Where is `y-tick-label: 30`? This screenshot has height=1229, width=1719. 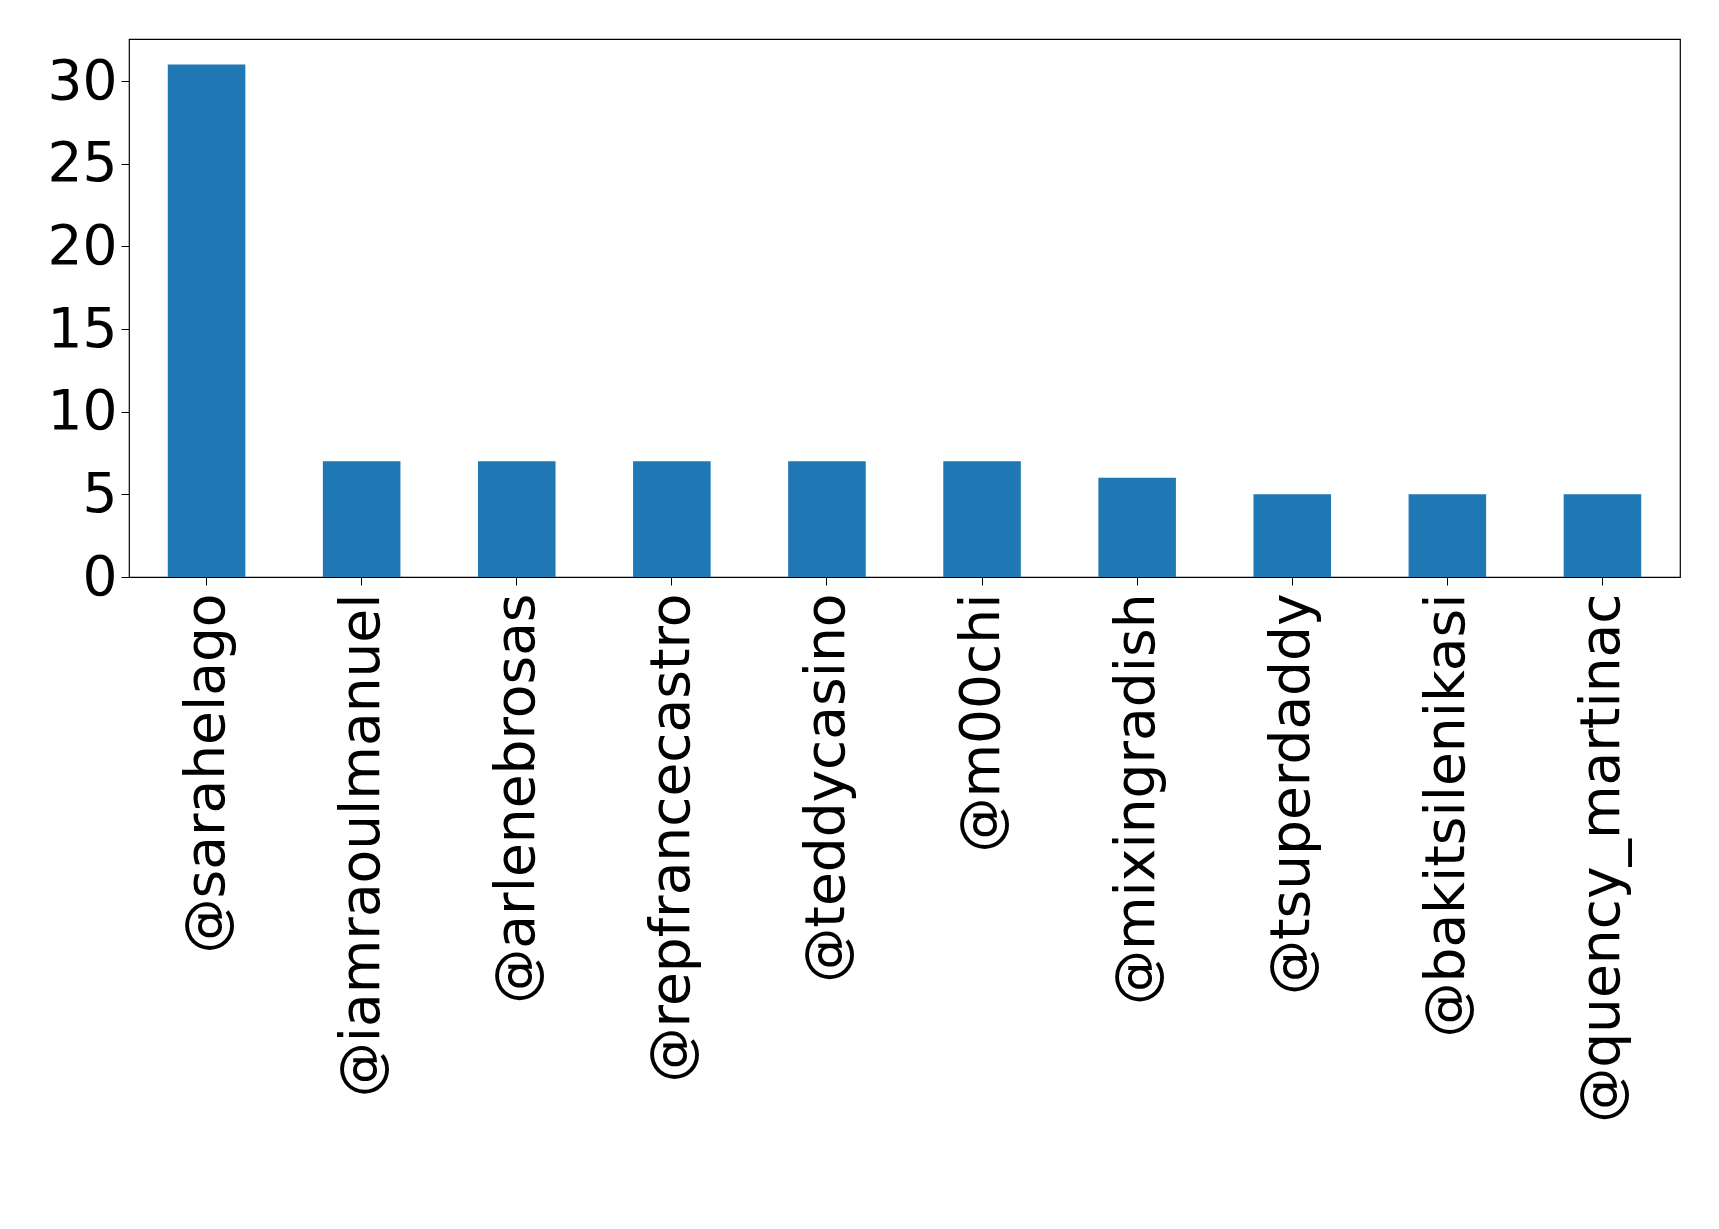 y-tick-label: 30 is located at coordinates (82, 79).